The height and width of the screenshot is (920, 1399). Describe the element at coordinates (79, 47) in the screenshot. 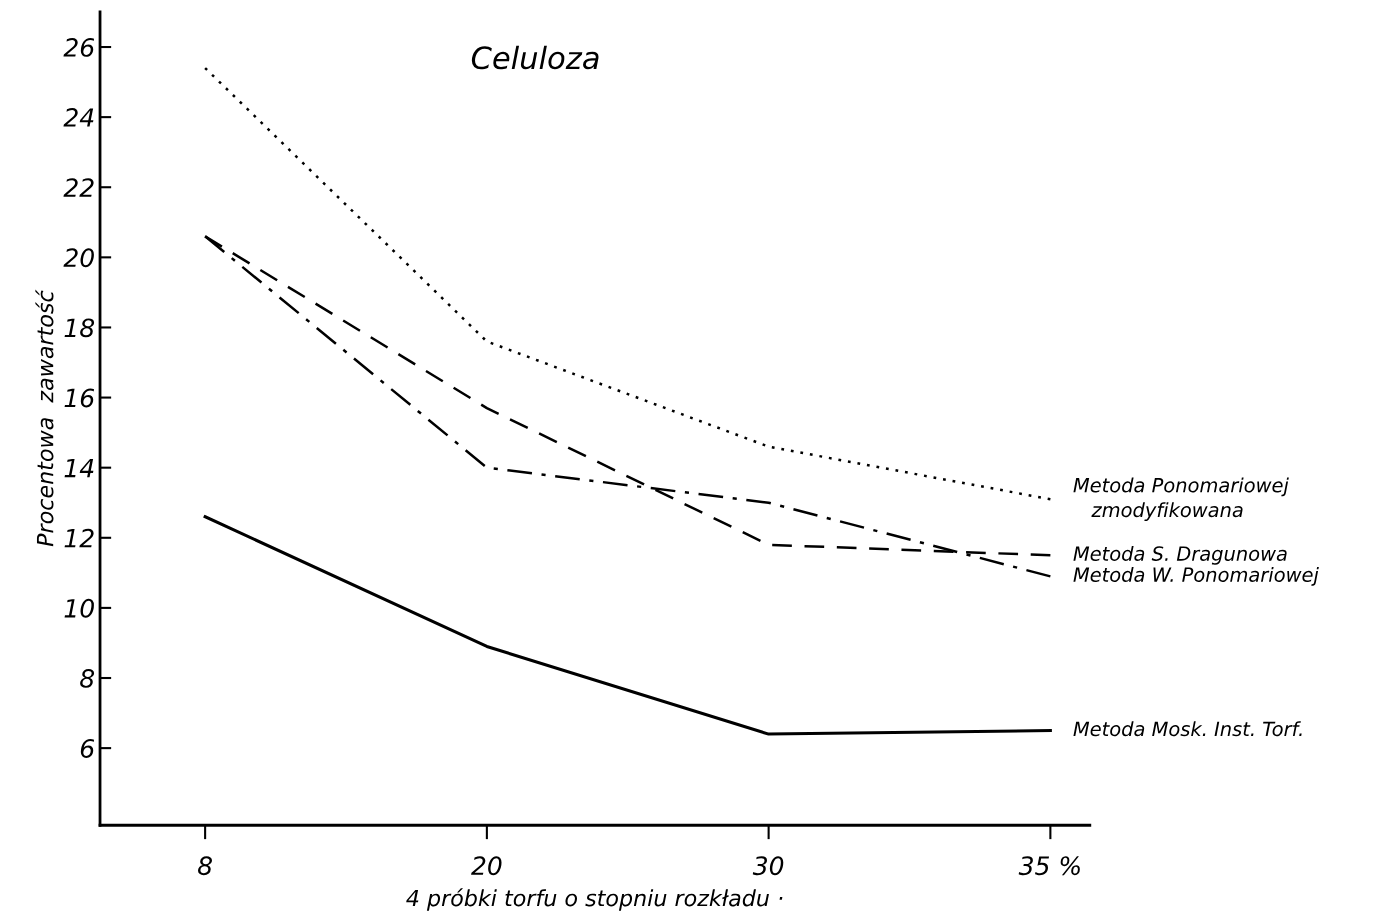

I see `y-tick-label: 26` at that location.